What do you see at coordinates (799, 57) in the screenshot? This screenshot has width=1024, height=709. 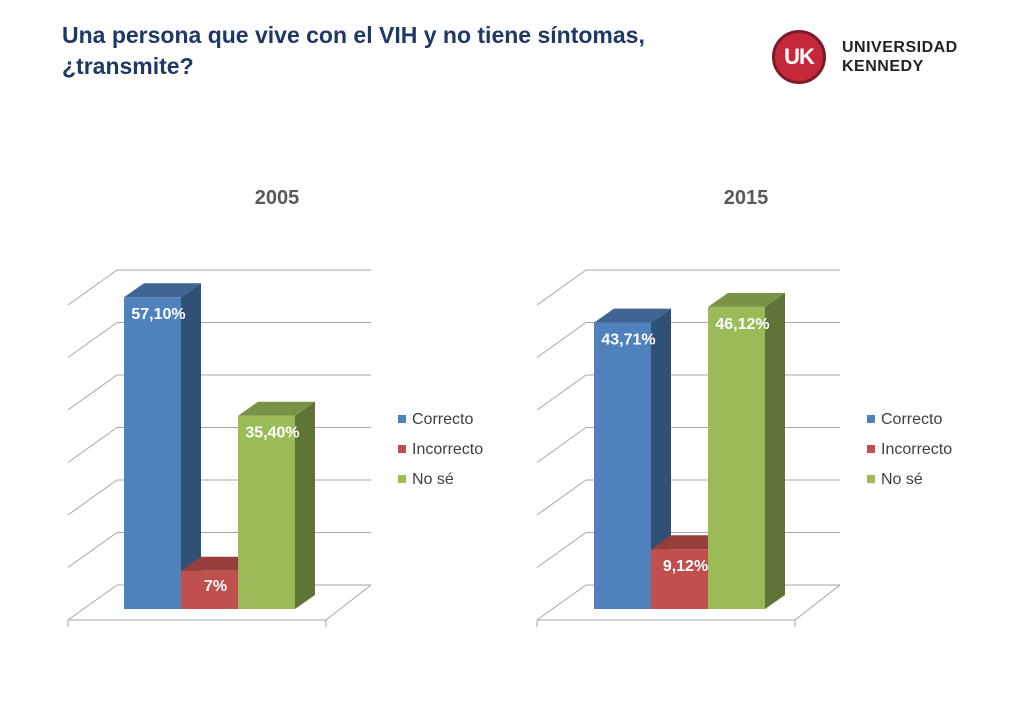 I see `logo-badge: UK` at bounding box center [799, 57].